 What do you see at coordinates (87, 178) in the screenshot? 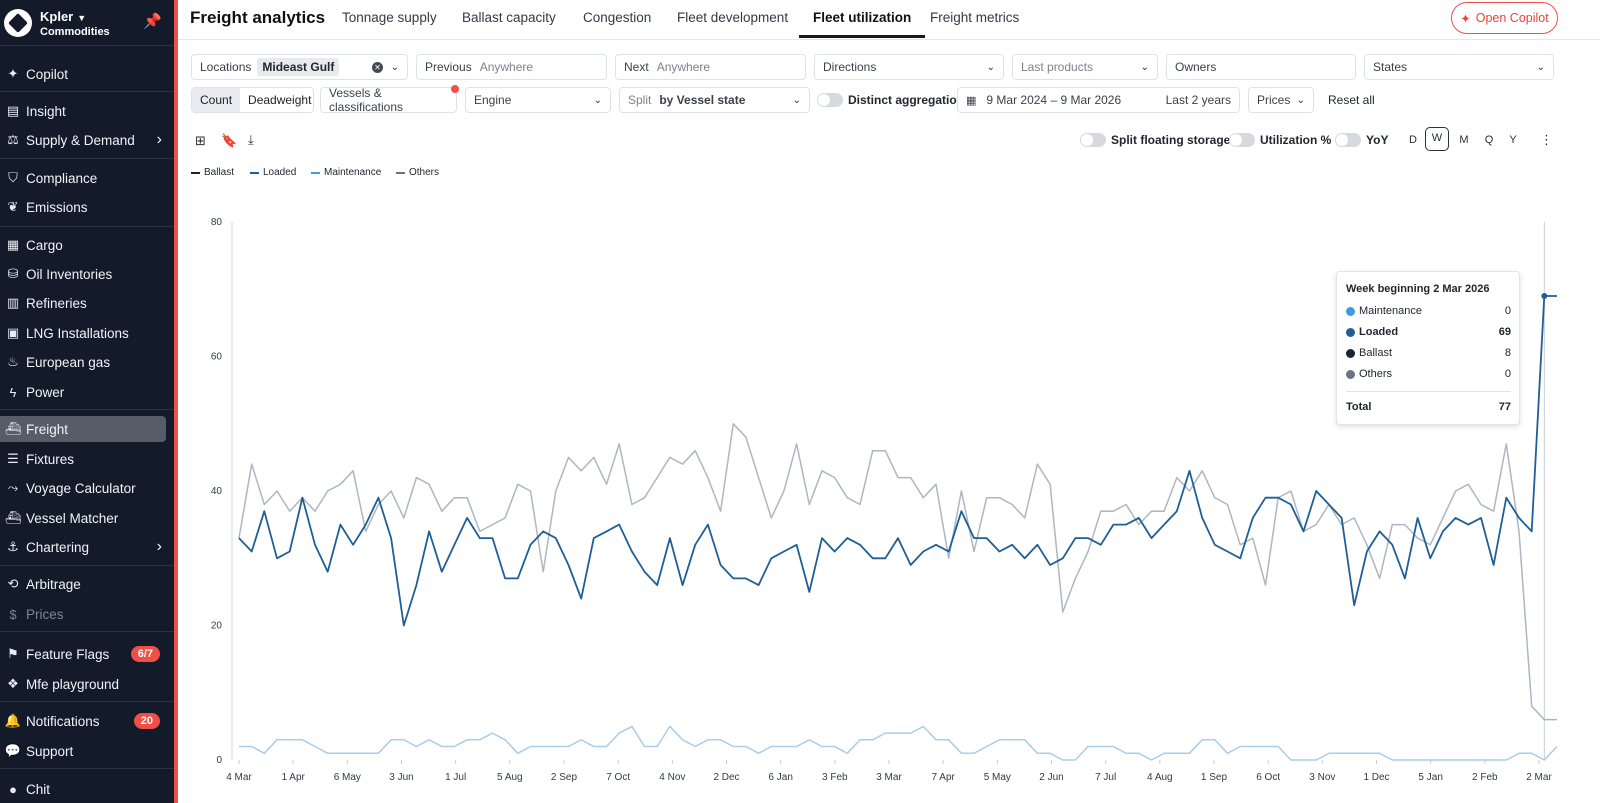
I see `sidebar-item-compliance: ⛉ Compliance` at bounding box center [87, 178].